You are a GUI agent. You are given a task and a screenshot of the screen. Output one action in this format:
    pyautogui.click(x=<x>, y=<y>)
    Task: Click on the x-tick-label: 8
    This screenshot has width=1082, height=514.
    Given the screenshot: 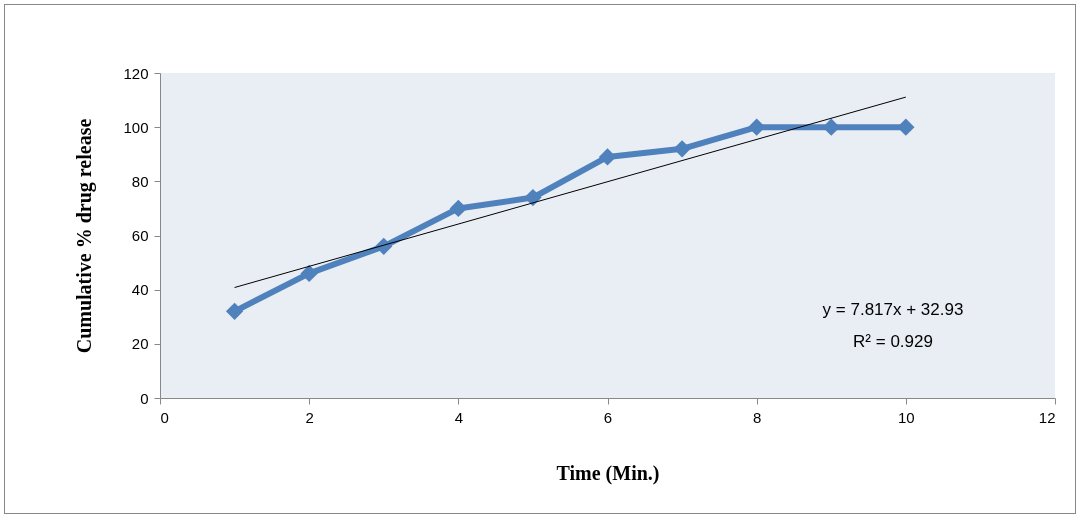 What is the action you would take?
    pyautogui.click(x=757, y=417)
    